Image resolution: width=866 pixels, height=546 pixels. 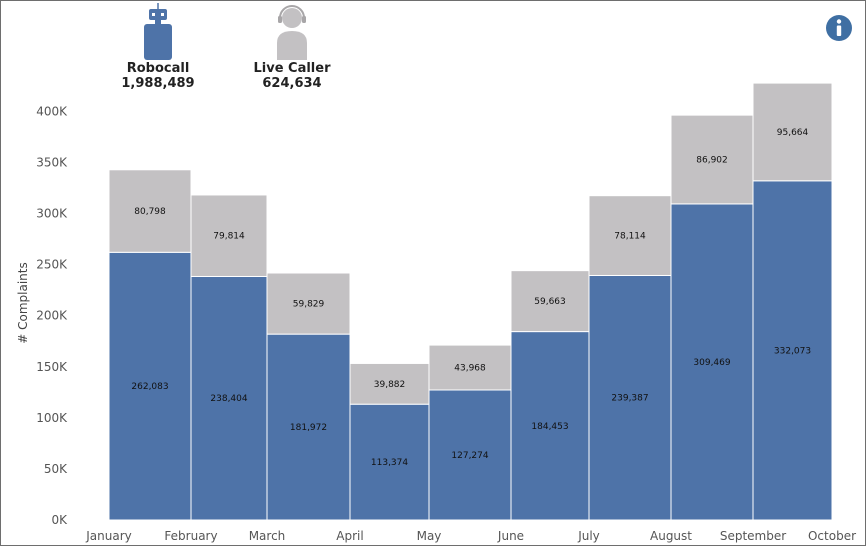 I want to click on x-tick-label: January, so click(x=108, y=536).